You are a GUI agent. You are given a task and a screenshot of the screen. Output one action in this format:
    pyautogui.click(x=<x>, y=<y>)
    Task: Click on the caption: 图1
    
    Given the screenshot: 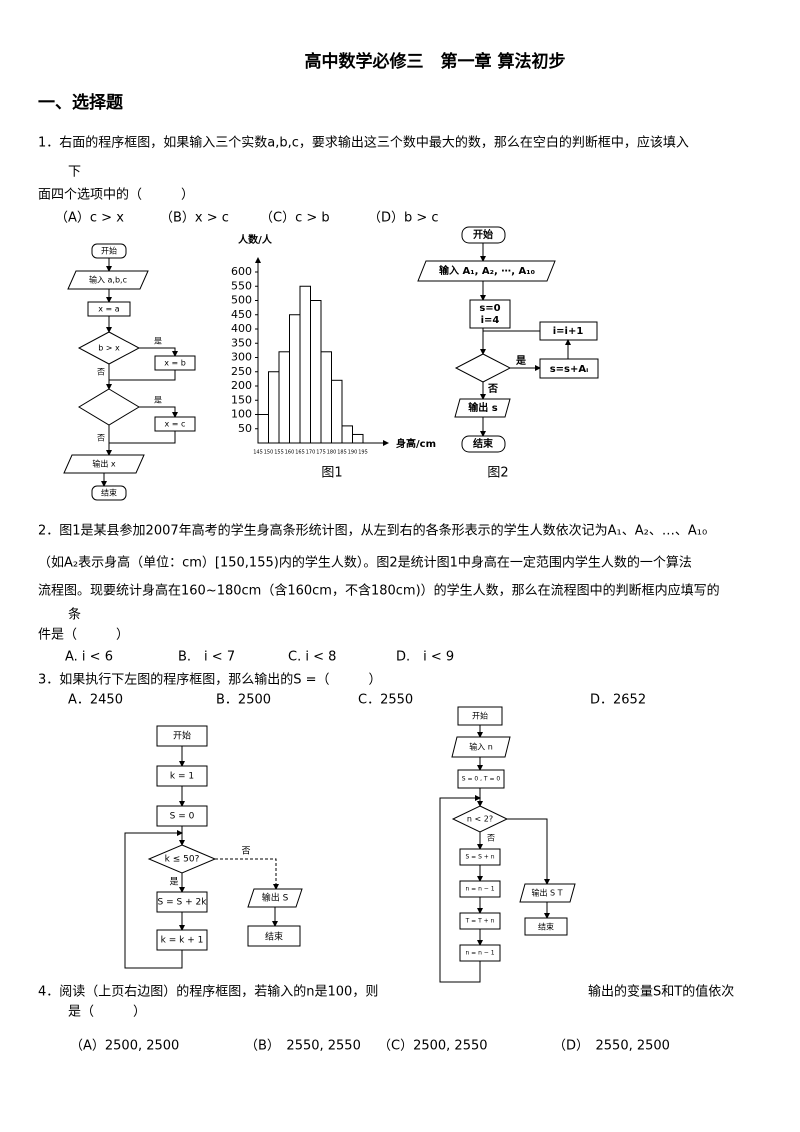 What is the action you would take?
    pyautogui.click(x=331, y=473)
    